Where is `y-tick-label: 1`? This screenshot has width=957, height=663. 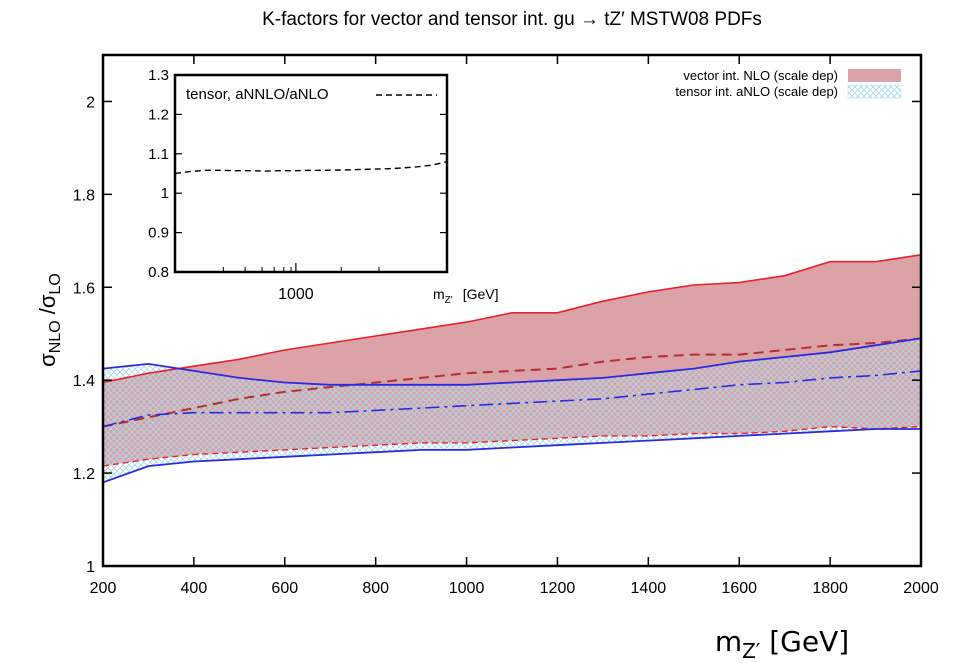 y-tick-label: 1 is located at coordinates (90, 567).